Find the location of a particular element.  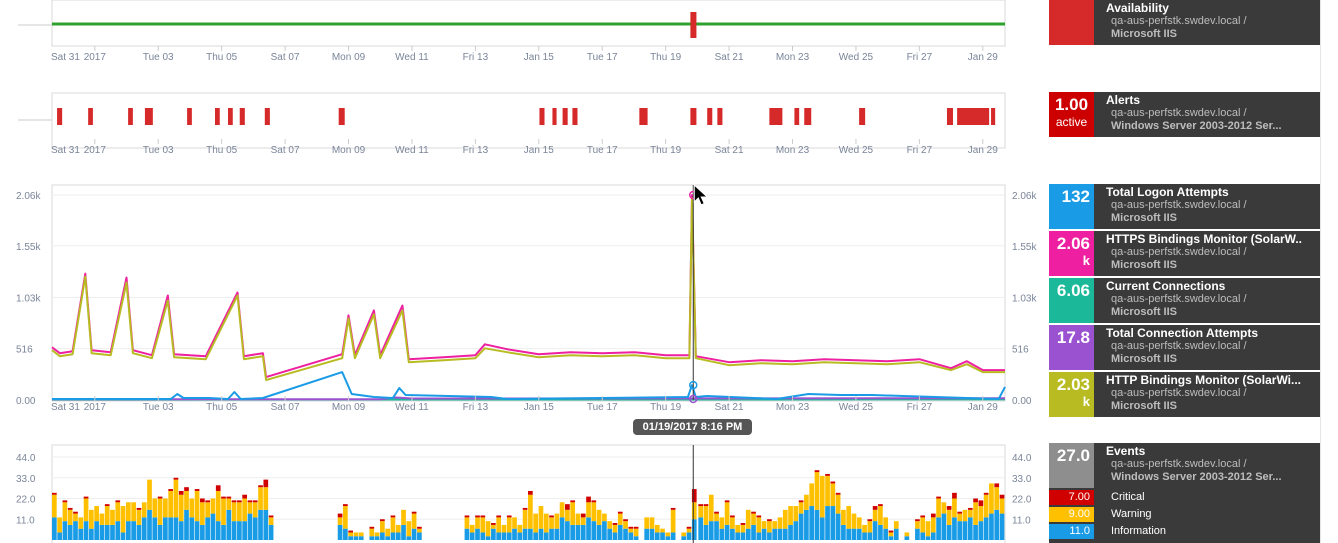

panel-divider is located at coordinates (1320, 271).